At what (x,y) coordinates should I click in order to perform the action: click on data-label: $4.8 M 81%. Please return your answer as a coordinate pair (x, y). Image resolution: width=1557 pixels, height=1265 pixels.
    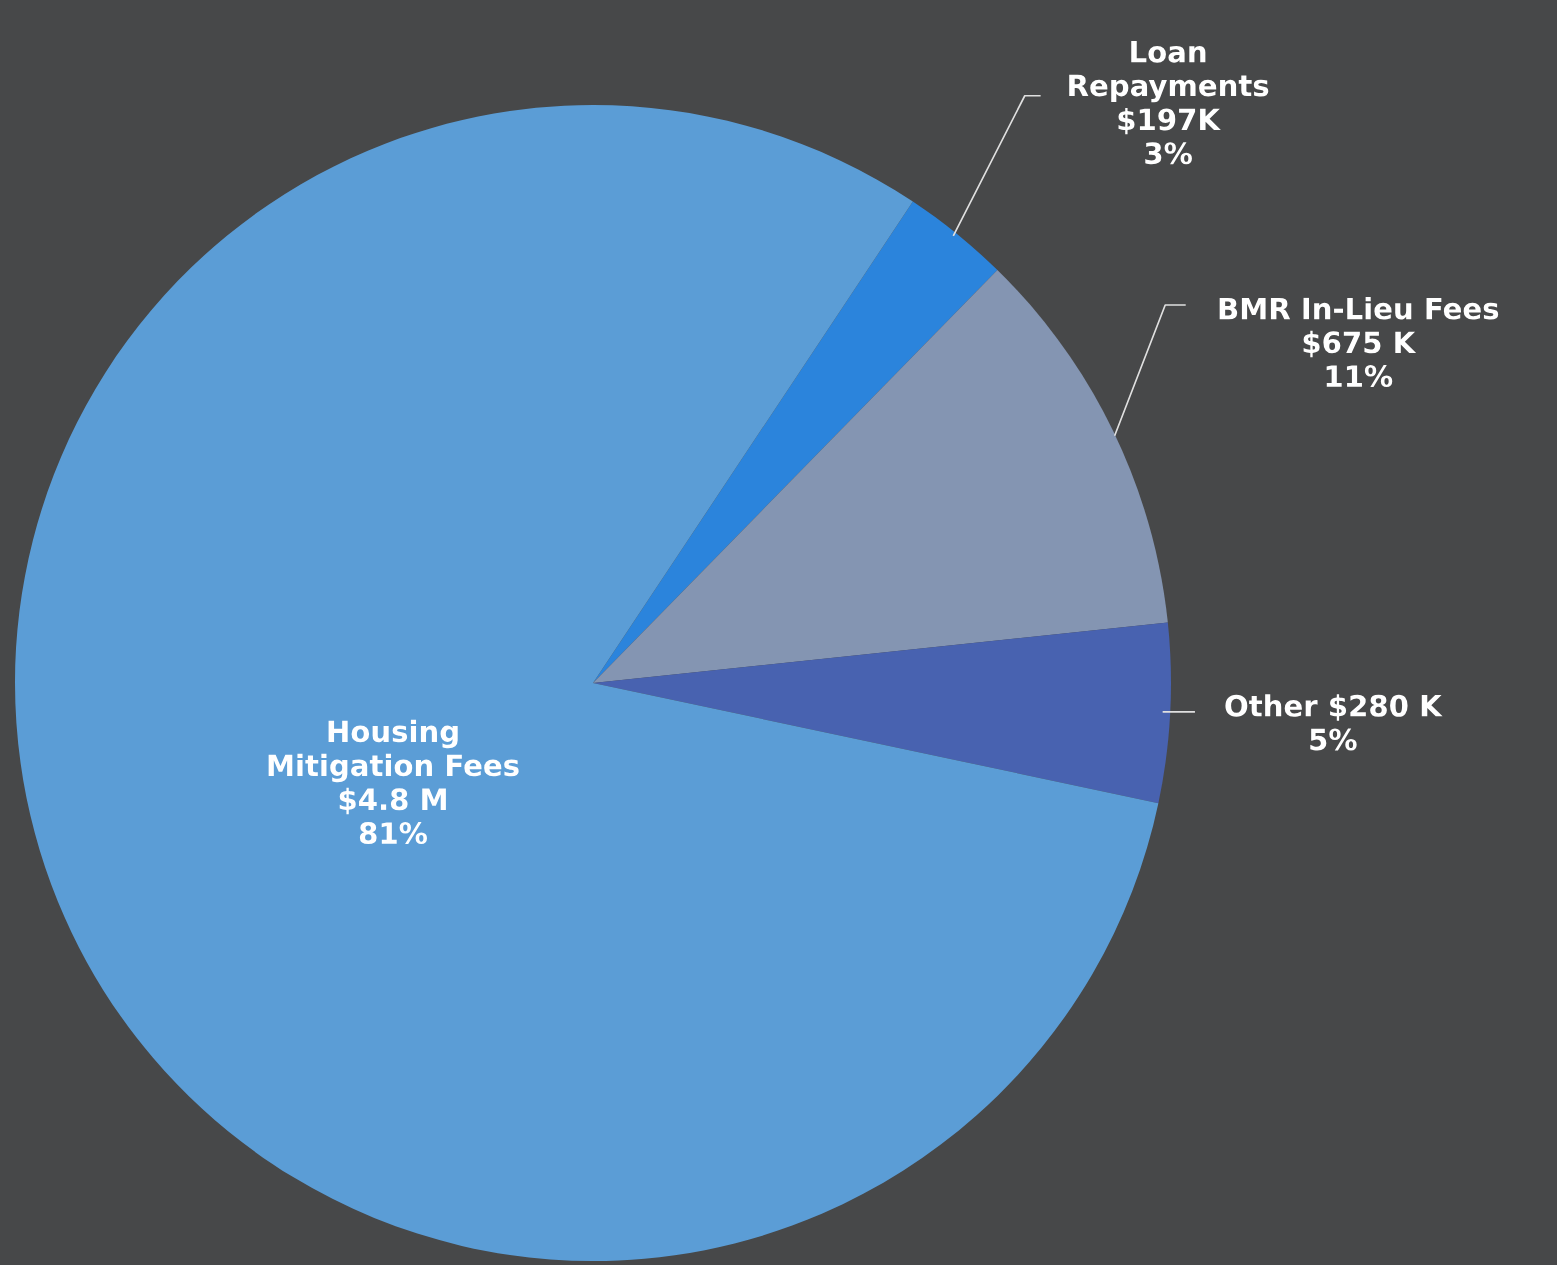
    Looking at the image, I should click on (392, 816).